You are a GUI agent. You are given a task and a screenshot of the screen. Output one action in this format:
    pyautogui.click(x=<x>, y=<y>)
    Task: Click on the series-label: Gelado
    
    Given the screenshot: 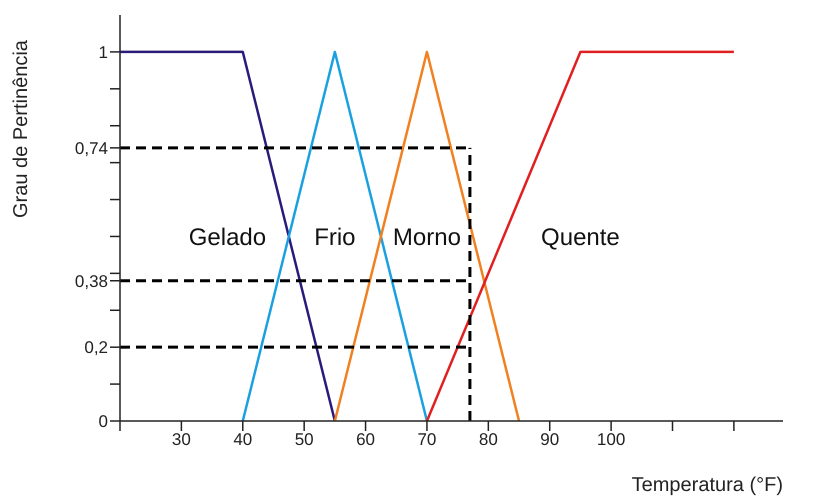 What is the action you would take?
    pyautogui.click(x=227, y=237)
    